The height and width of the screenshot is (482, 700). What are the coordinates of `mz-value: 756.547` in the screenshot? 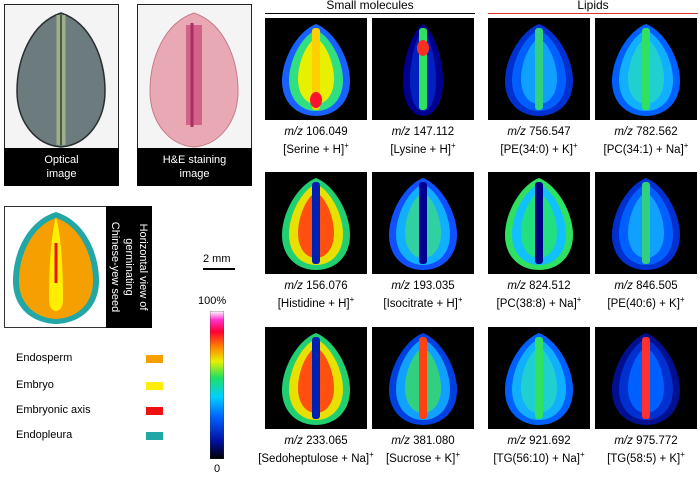 It's located at (548, 132).